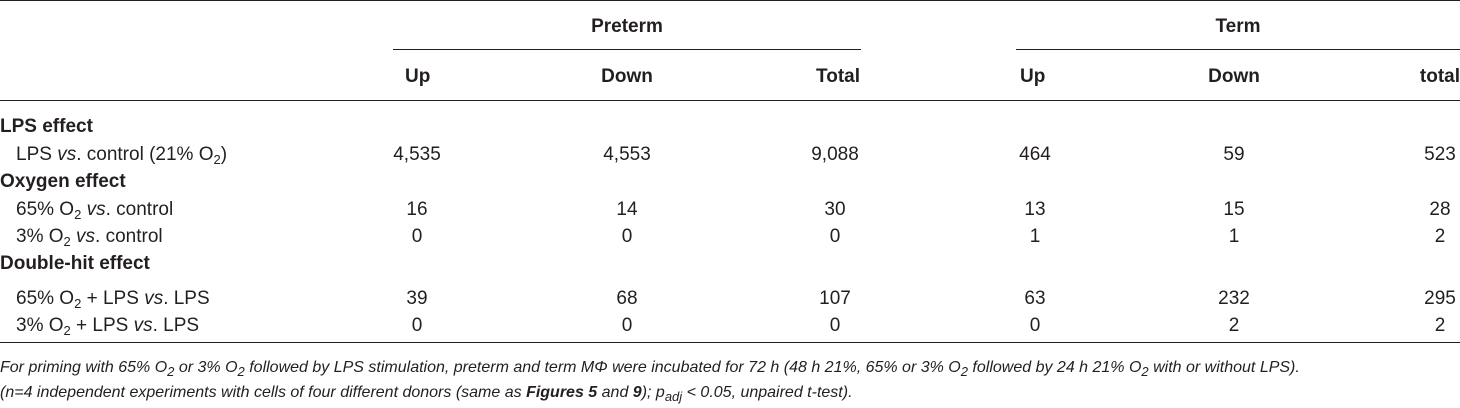 This screenshot has width=1460, height=408. Describe the element at coordinates (627, 209) in the screenshot. I see `cell: 14` at that location.